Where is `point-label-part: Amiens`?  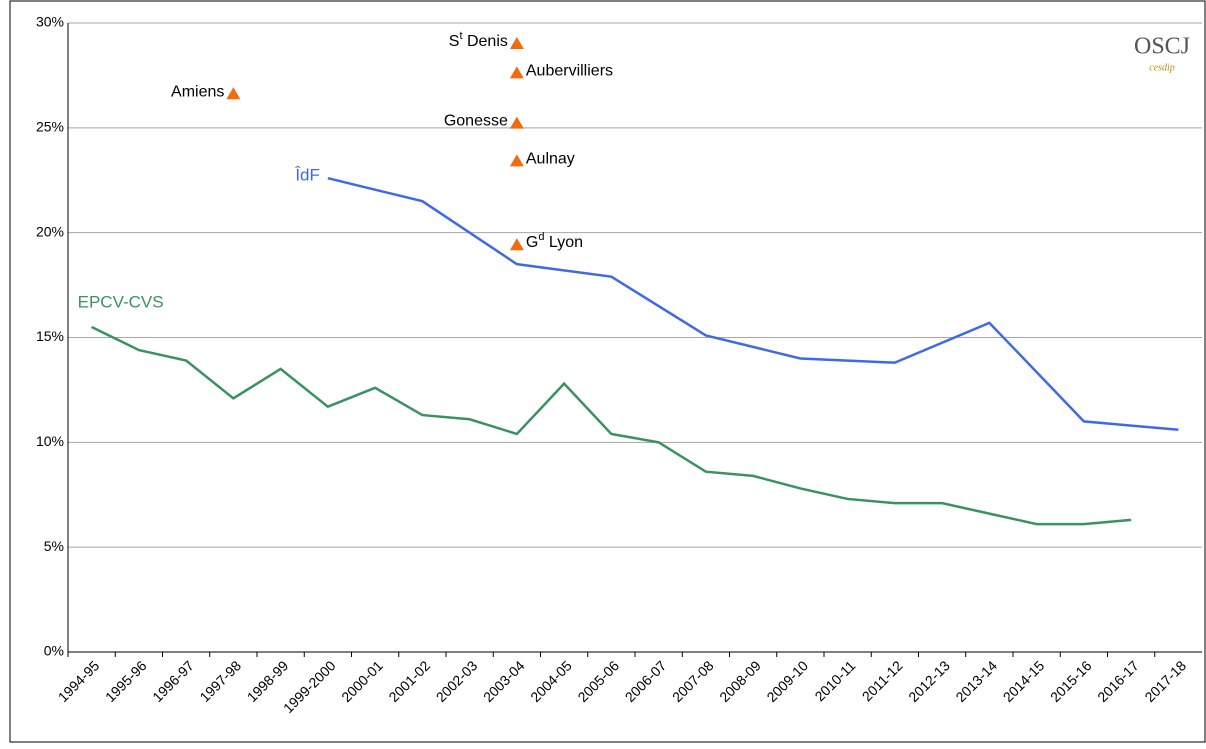
point-label-part: Amiens is located at coordinates (197, 92).